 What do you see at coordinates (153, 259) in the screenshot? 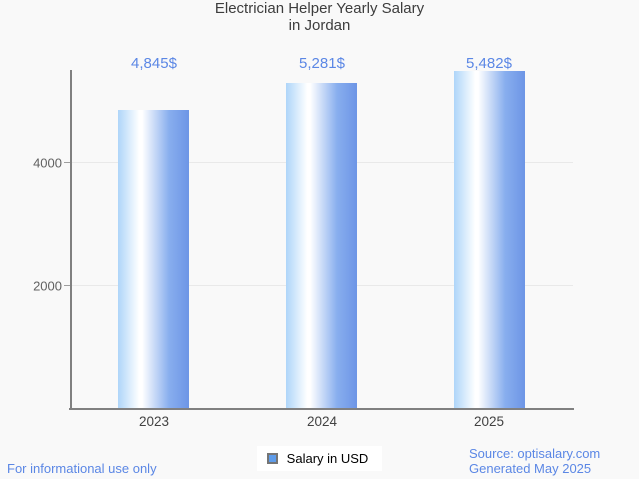
I see `bar-2023` at bounding box center [153, 259].